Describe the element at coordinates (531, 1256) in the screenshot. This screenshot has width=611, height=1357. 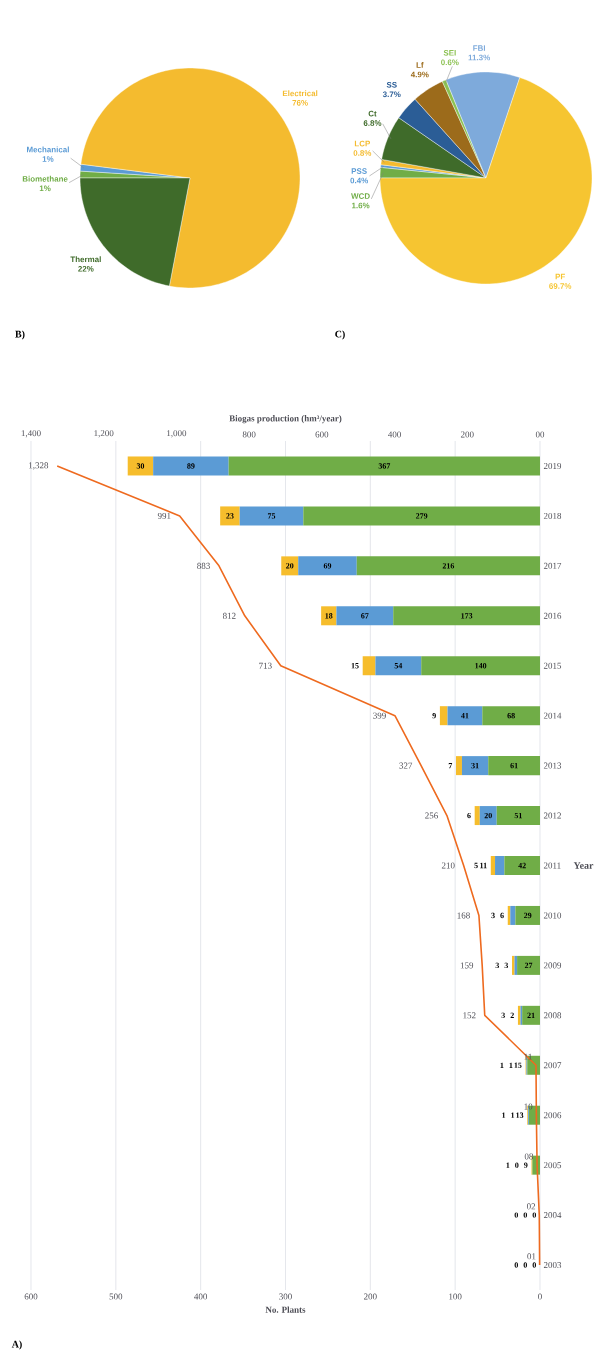
I see `data-label: 01` at that location.